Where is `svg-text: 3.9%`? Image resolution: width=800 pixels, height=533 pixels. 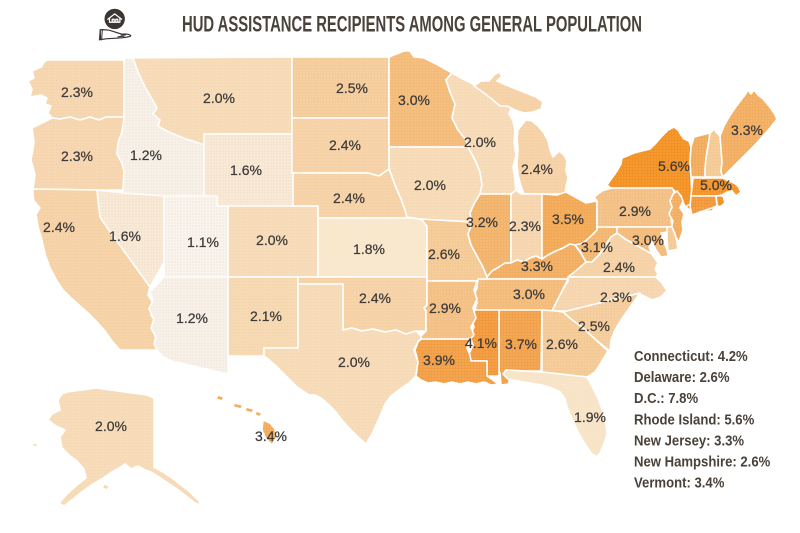
svg-text: 3.9% is located at coordinates (439, 360).